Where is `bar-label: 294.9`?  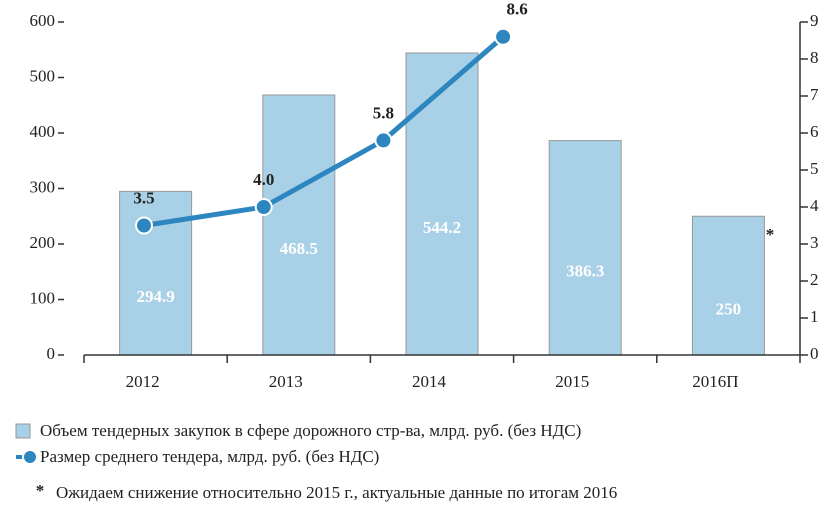
bar-label: 294.9 is located at coordinates (155, 296).